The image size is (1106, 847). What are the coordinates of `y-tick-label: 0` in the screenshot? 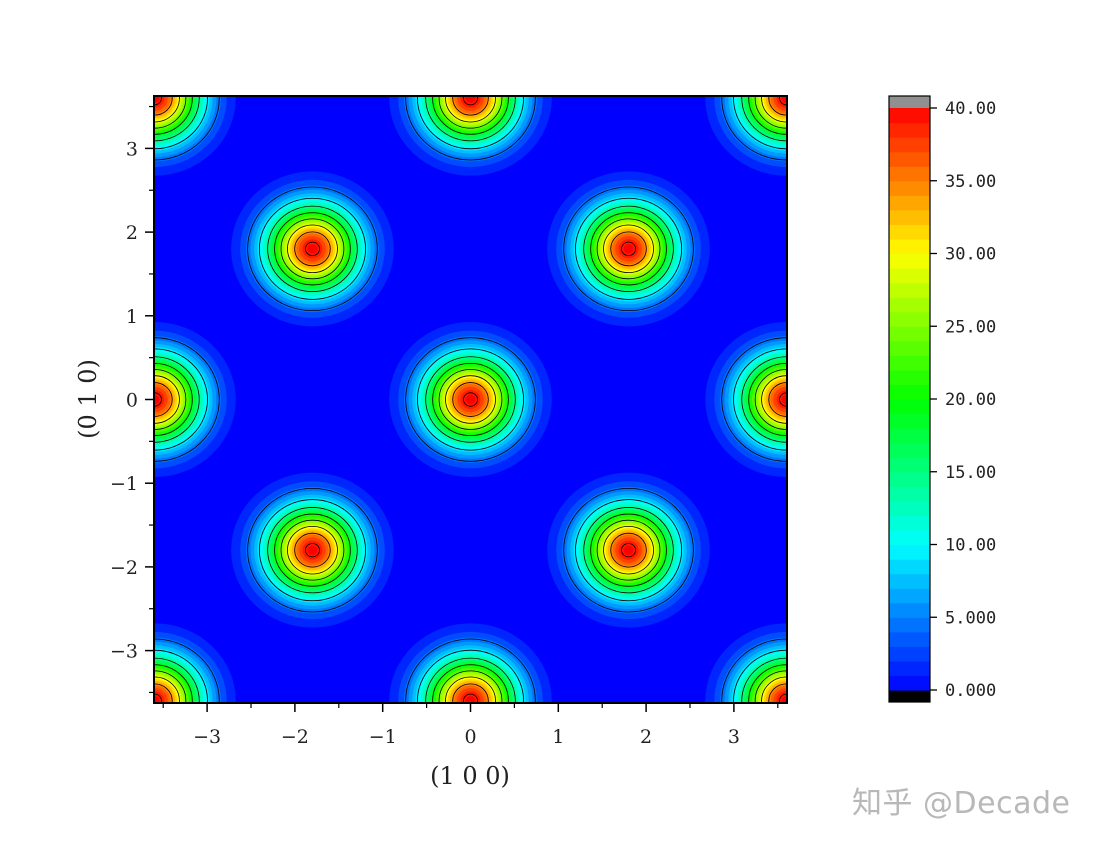 It's located at (132, 401).